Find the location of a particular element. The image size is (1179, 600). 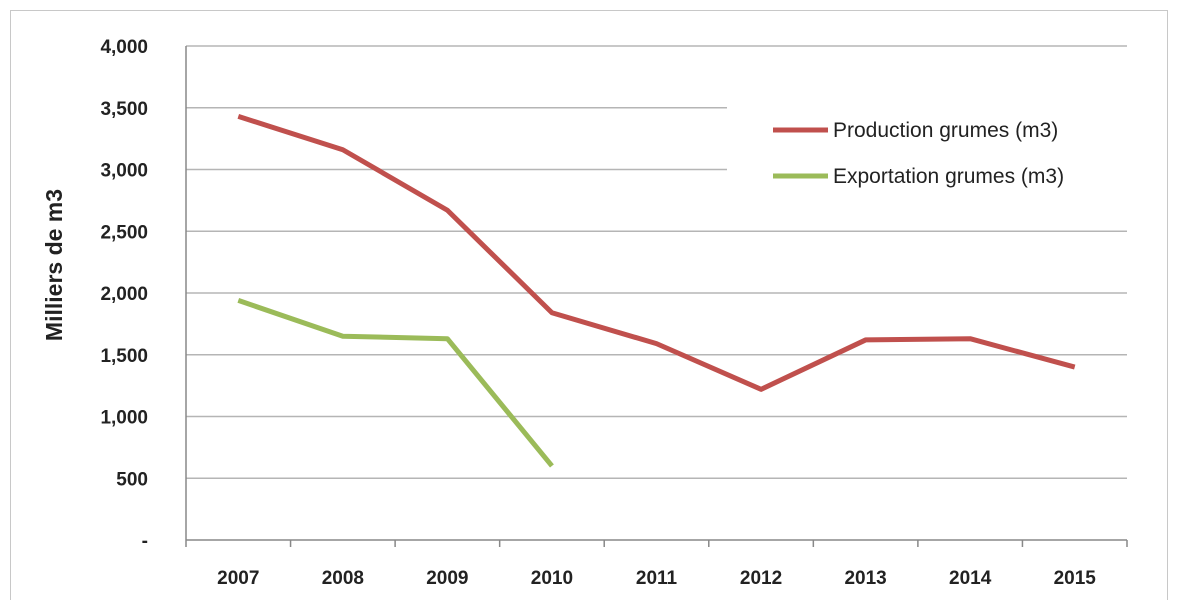

legend-box is located at coordinates (932, 156).